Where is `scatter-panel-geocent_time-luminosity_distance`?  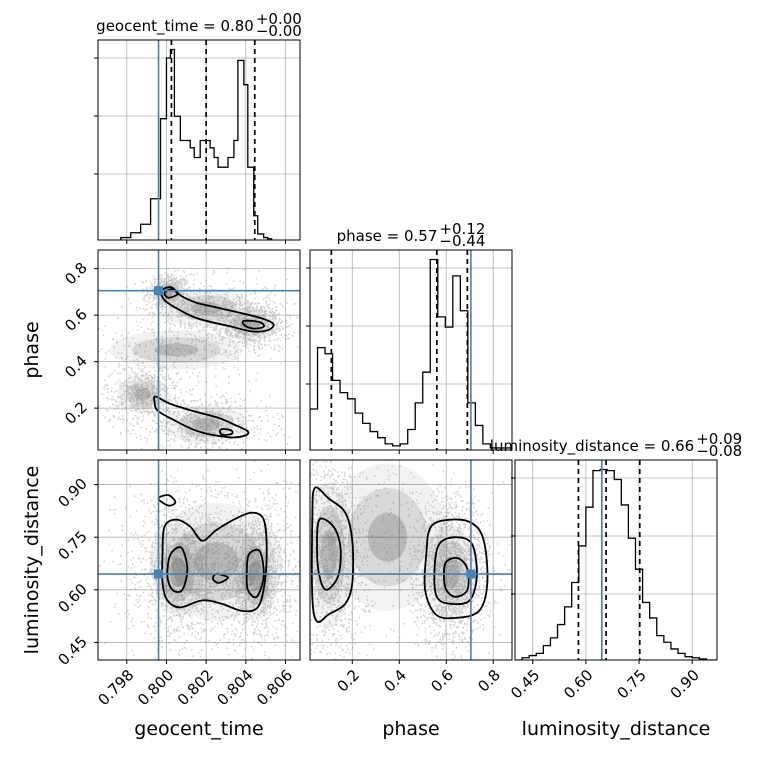
scatter-panel-geocent_time-luminosity_distance is located at coordinates (197, 561).